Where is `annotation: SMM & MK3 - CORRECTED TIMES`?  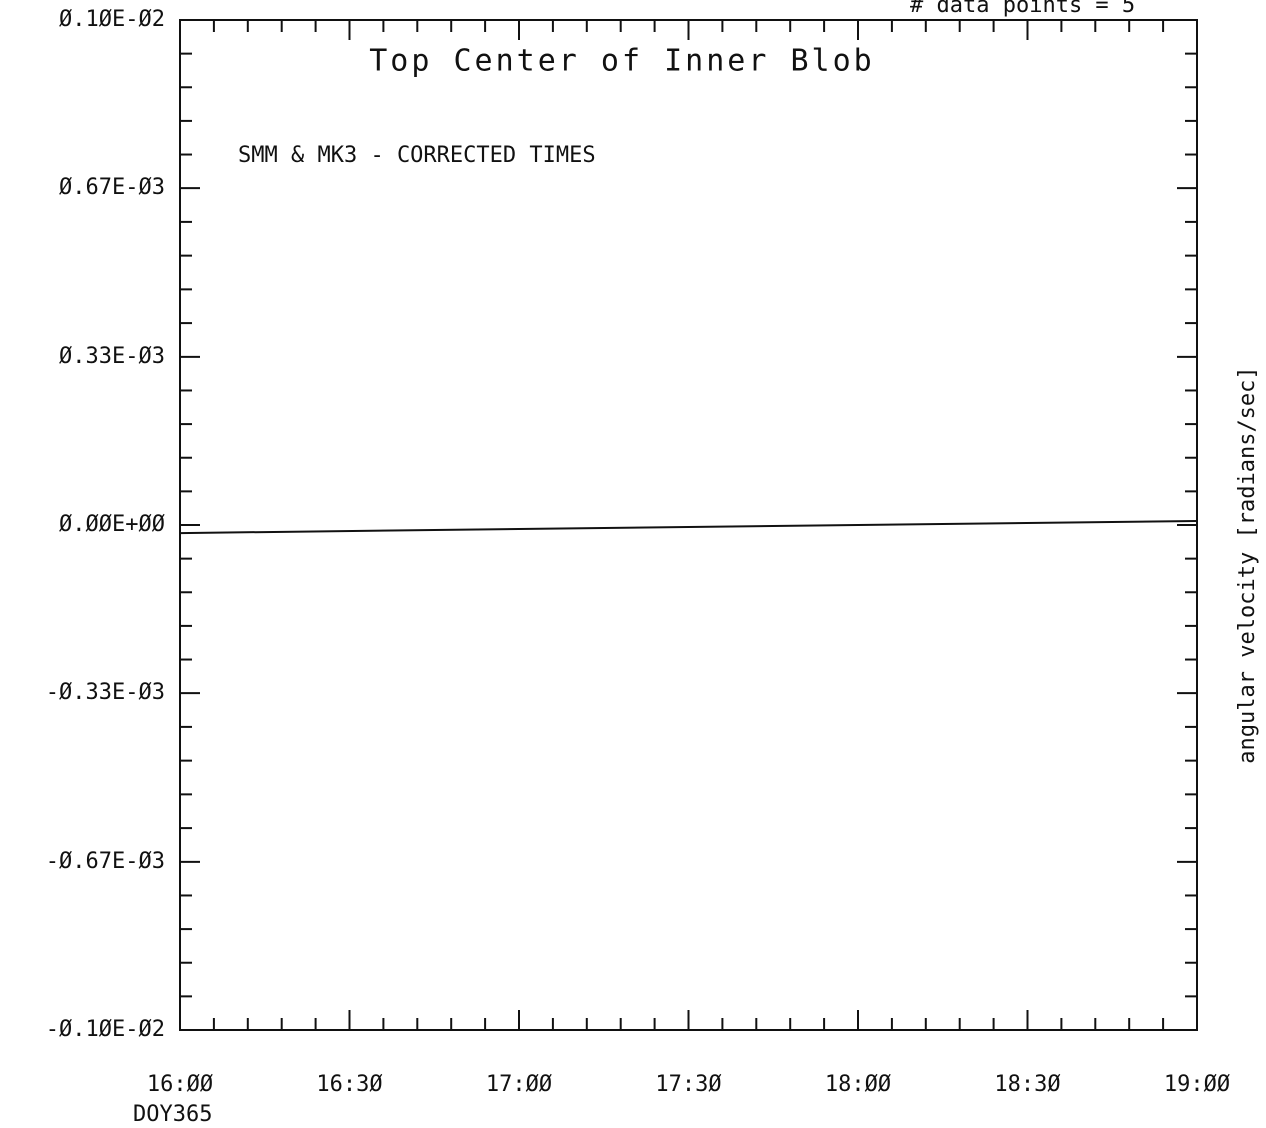
annotation: SMM & MK3 - CORRECTED TIMES is located at coordinates (417, 155).